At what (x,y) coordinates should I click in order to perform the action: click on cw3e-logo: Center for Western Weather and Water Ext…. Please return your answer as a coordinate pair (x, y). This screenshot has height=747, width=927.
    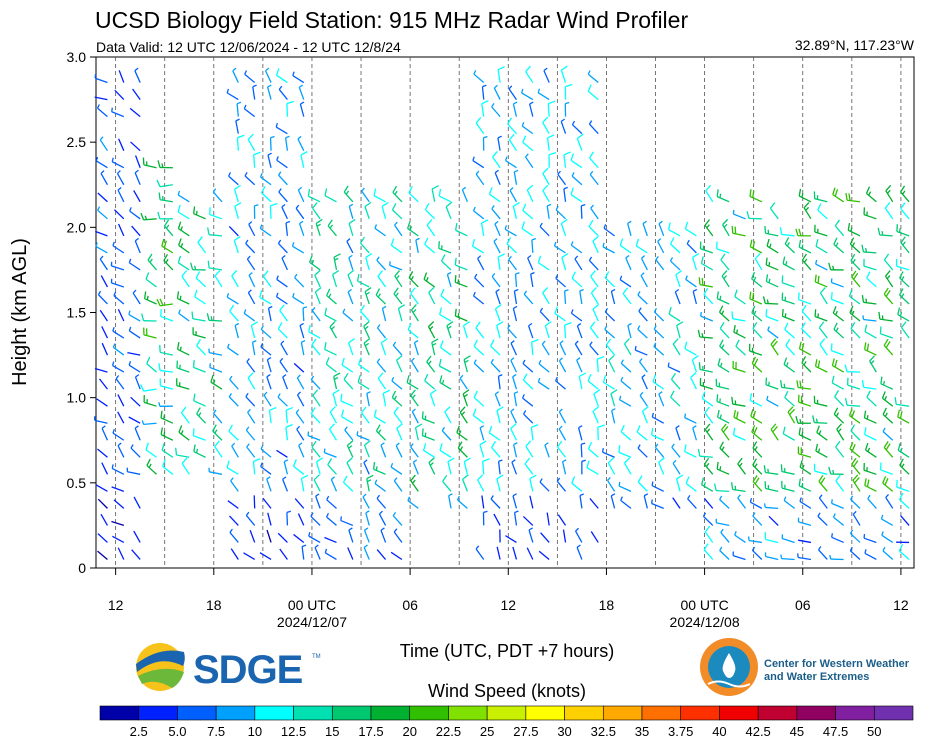
    Looking at the image, I should click on (805, 667).